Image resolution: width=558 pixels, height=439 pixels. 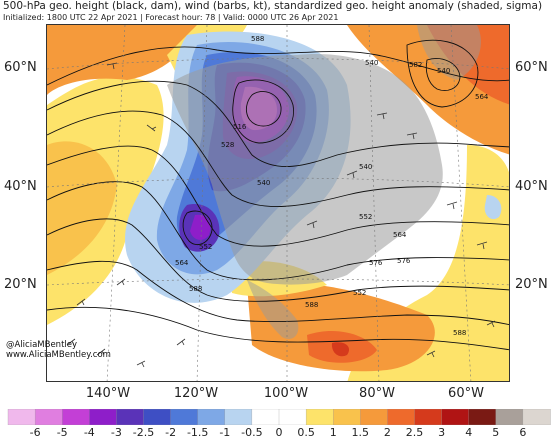 I want to click on positive-anomaly-caribbean, so click(x=341, y=327).